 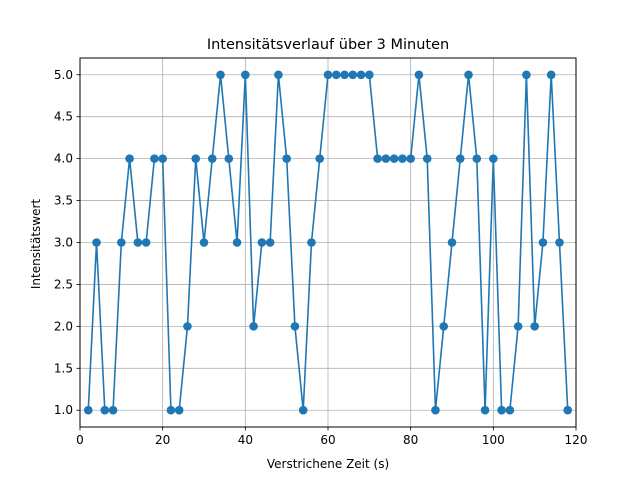 I want to click on x-tick-label: 0, so click(x=80, y=440).